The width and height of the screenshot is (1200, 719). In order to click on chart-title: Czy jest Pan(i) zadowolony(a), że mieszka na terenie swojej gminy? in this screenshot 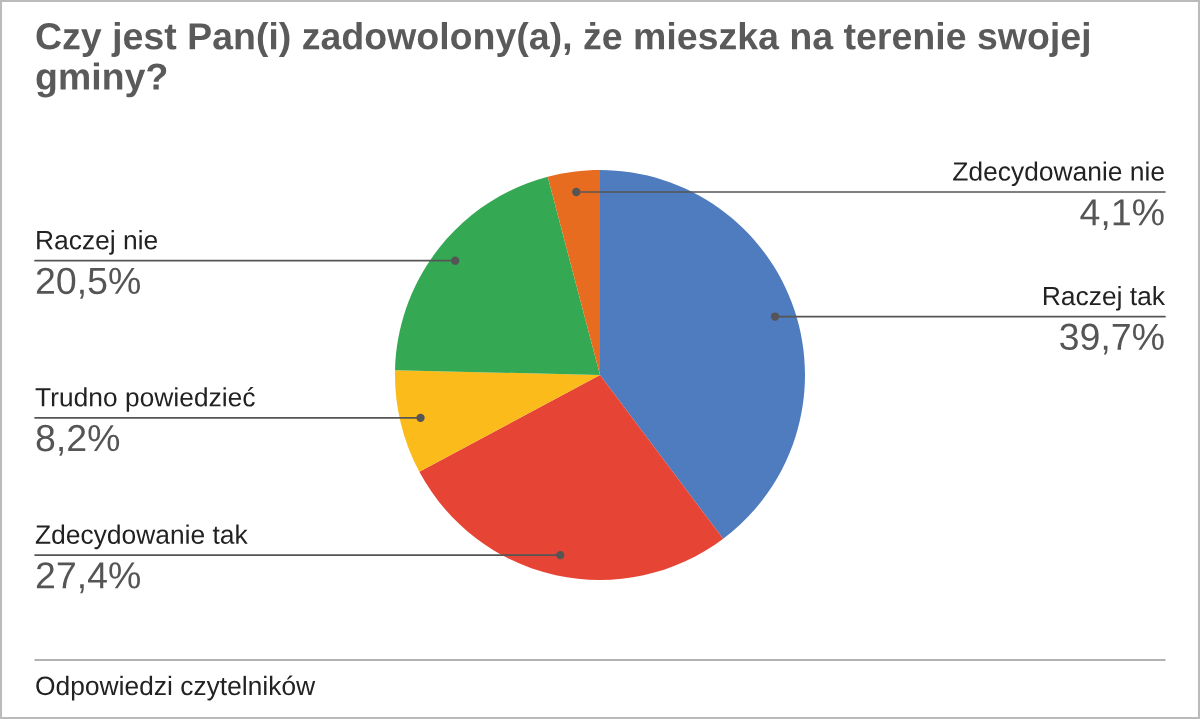, I will do `click(562, 60)`.